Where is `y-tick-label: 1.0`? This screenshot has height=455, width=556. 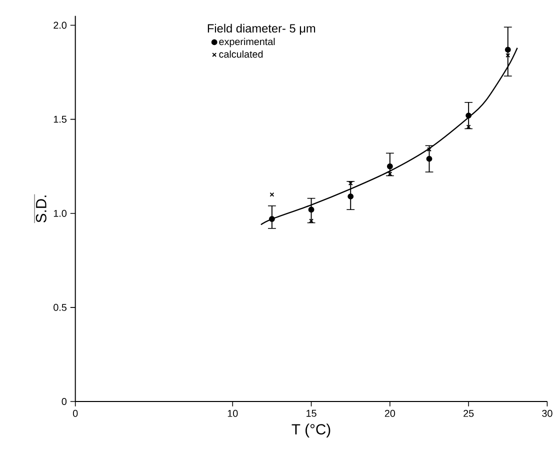
y-tick-label: 1.0 is located at coordinates (60, 213).